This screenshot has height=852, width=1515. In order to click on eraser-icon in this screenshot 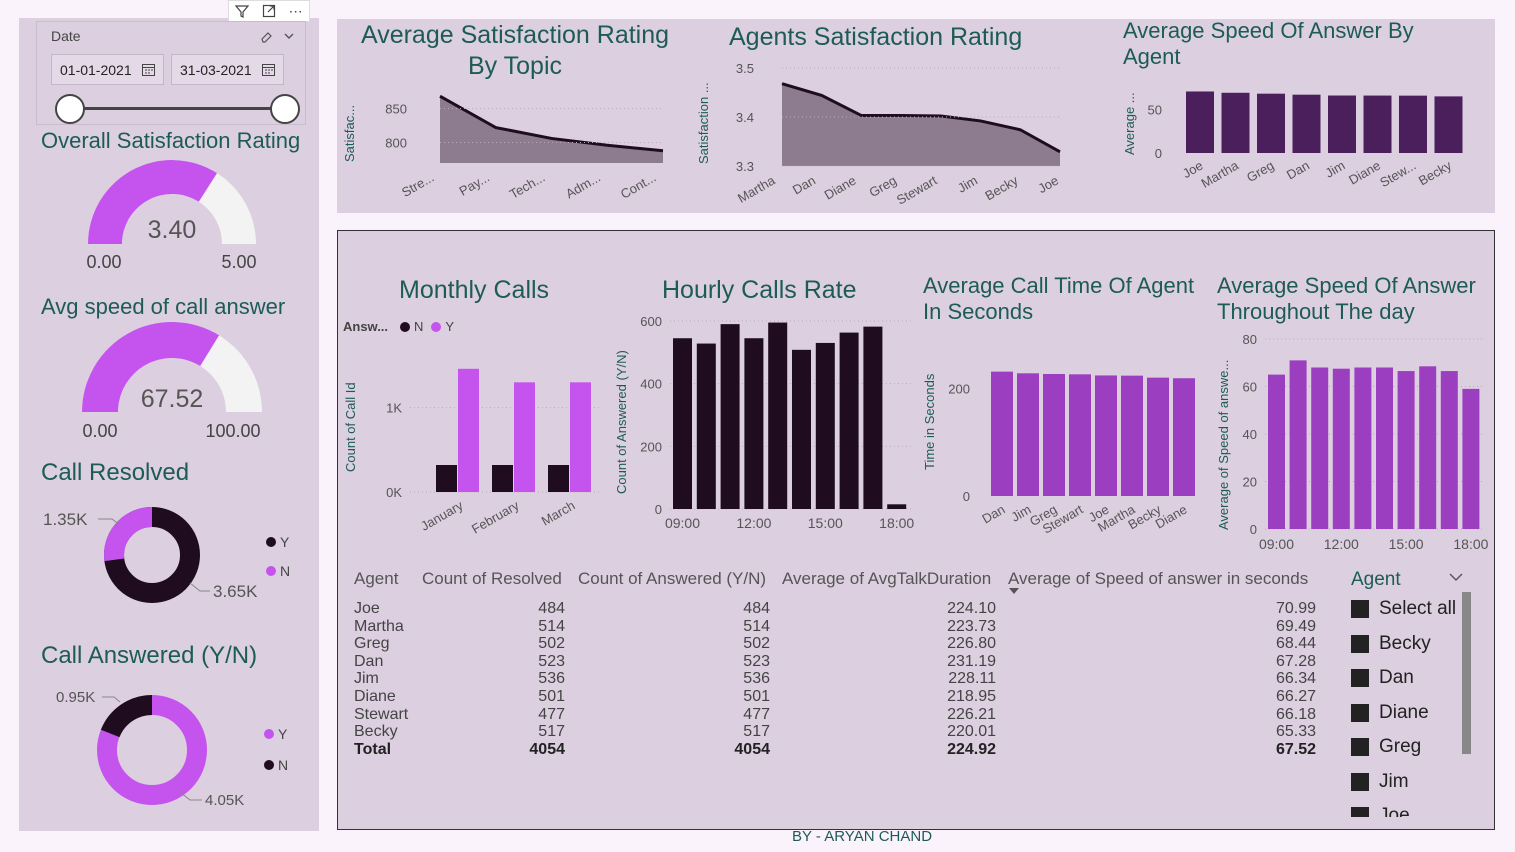, I will do `click(266, 37)`.